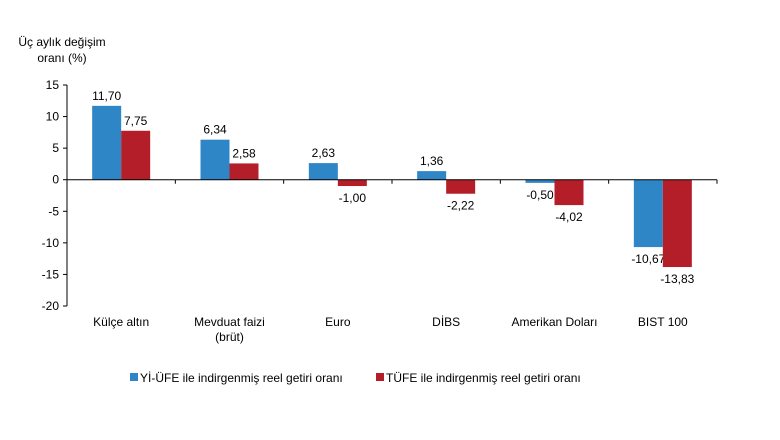 The width and height of the screenshot is (780, 440). Describe the element at coordinates (53, 211) in the screenshot. I see `y-tick-label: -5` at that location.